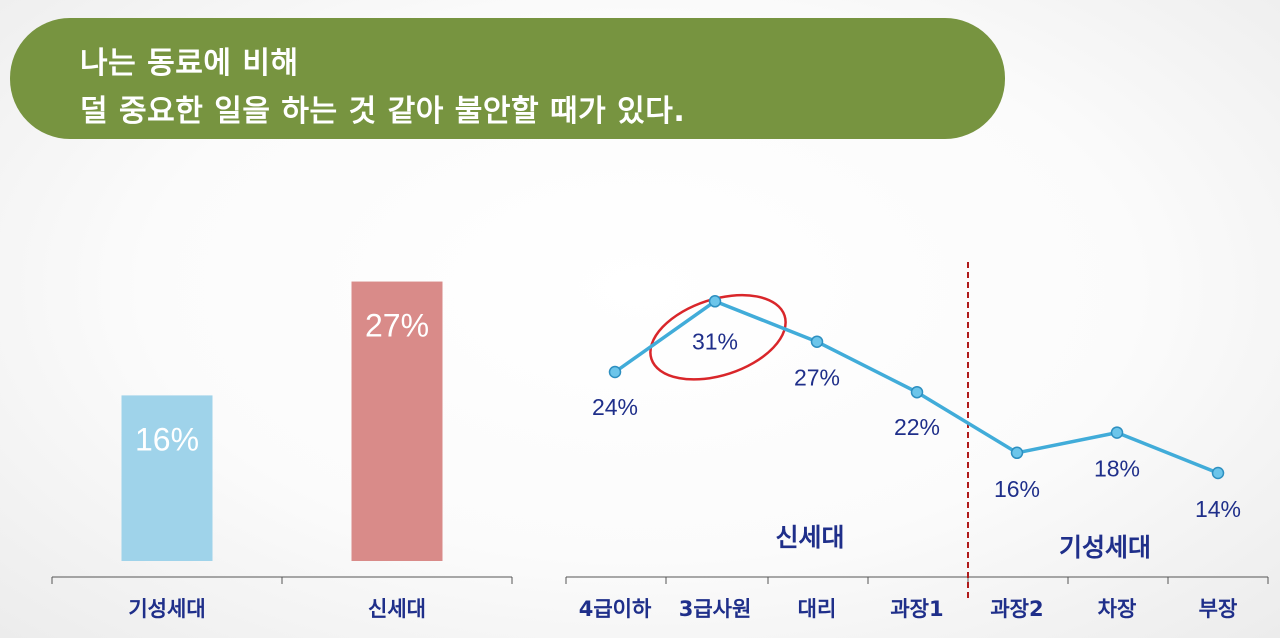 Image resolution: width=1280 pixels, height=638 pixels. Describe the element at coordinates (817, 609) in the screenshot. I see `line-category-label: 대리` at that location.